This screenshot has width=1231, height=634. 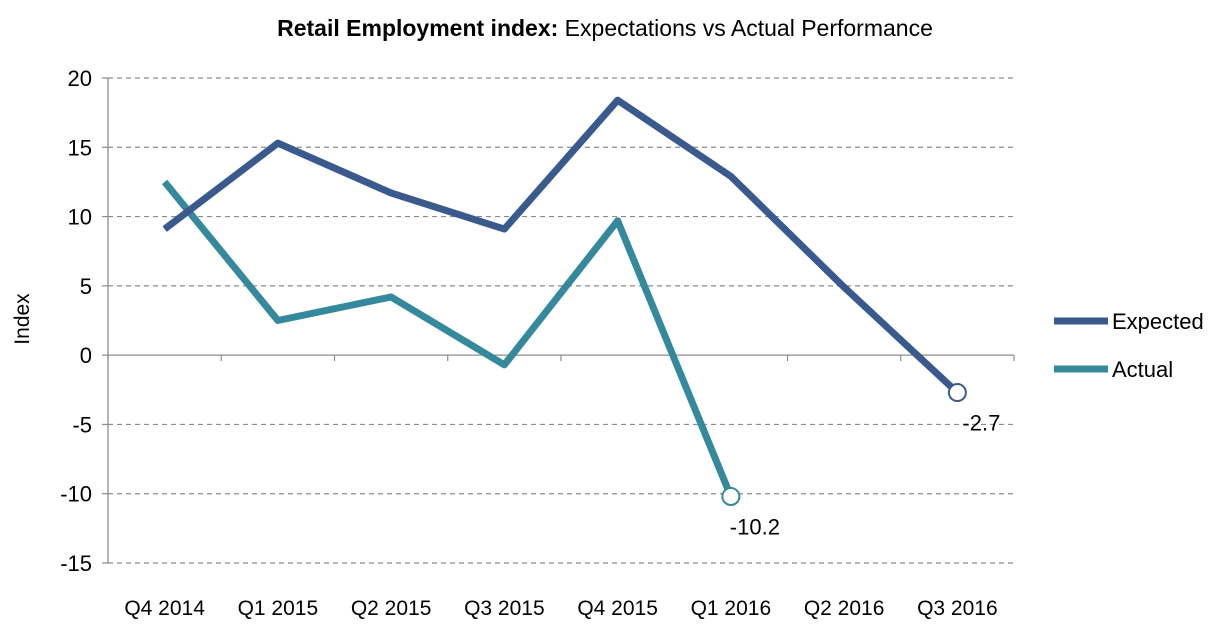 What do you see at coordinates (82, 424) in the screenshot?
I see `y-tick-label: -5` at bounding box center [82, 424].